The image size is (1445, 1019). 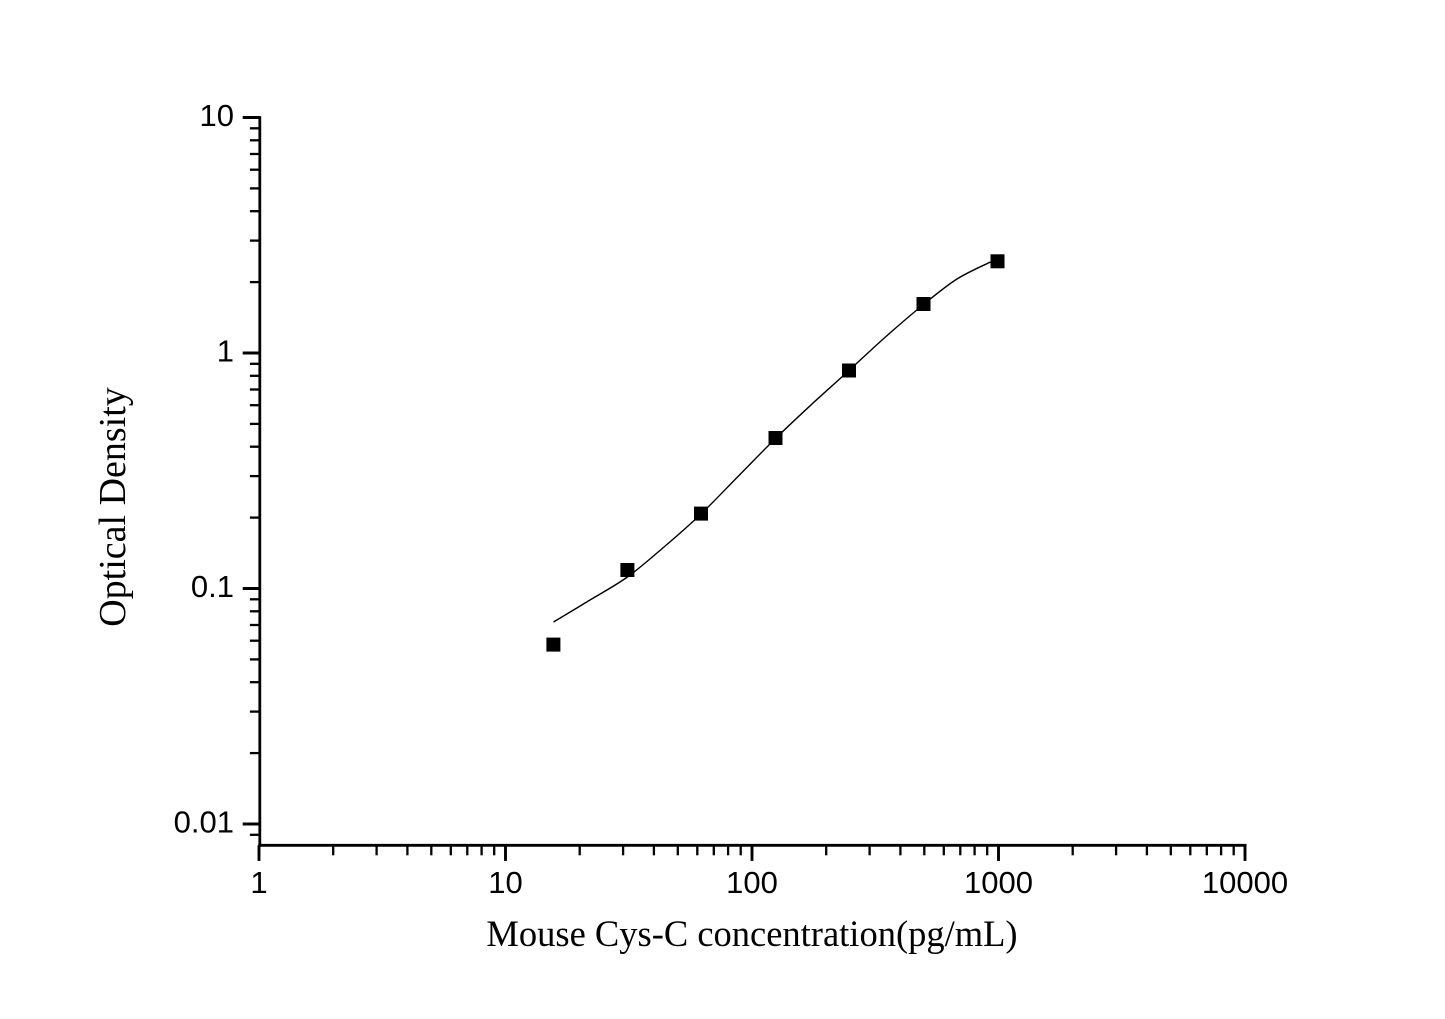 I want to click on svg-text: 100, so click(x=752, y=882).